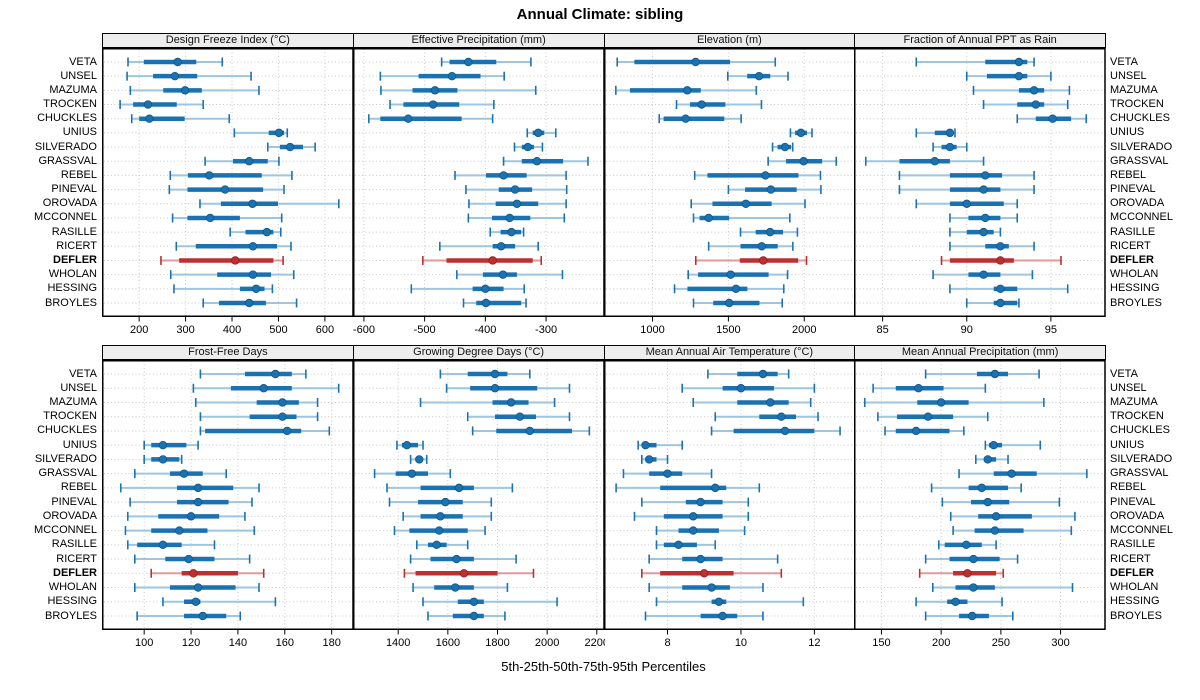 The width and height of the screenshot is (1200, 700). What do you see at coordinates (1132, 572) in the screenshot?
I see `site-label-defler: DEFLER` at bounding box center [1132, 572].